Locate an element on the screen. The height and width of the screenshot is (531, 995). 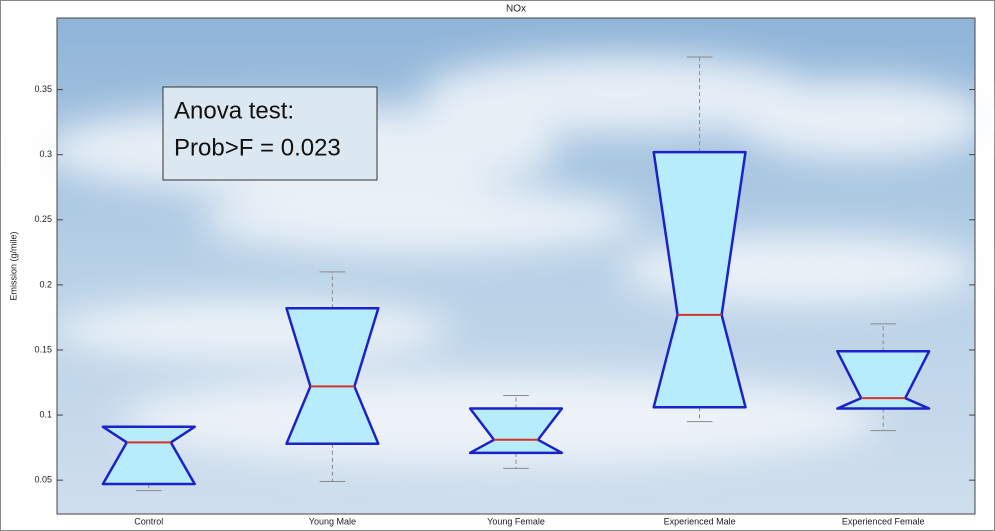
annotation-line: Anova test: is located at coordinates (234, 110).